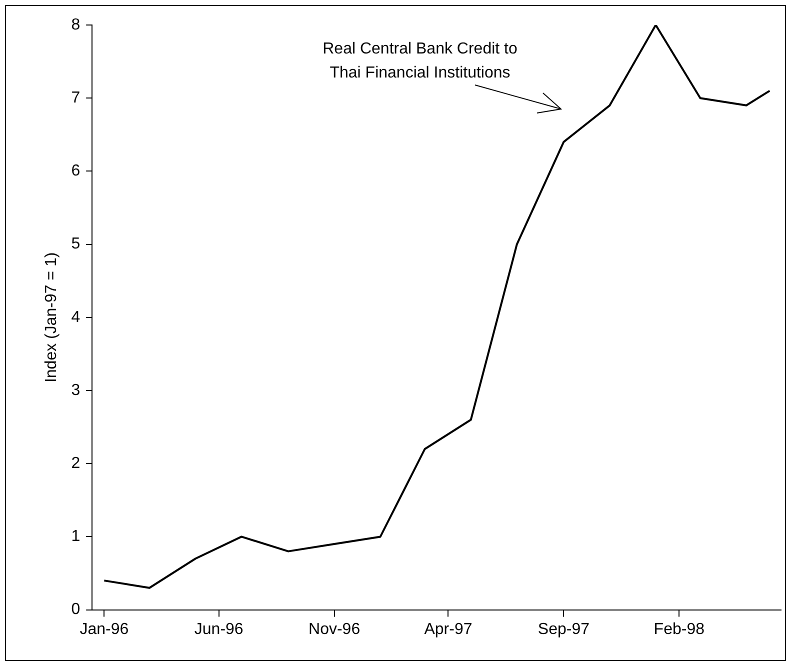 This screenshot has height=671, width=797. What do you see at coordinates (420, 61) in the screenshot?
I see `annotation: Real Central Bank Credit to Thai Financial Institutions` at bounding box center [420, 61].